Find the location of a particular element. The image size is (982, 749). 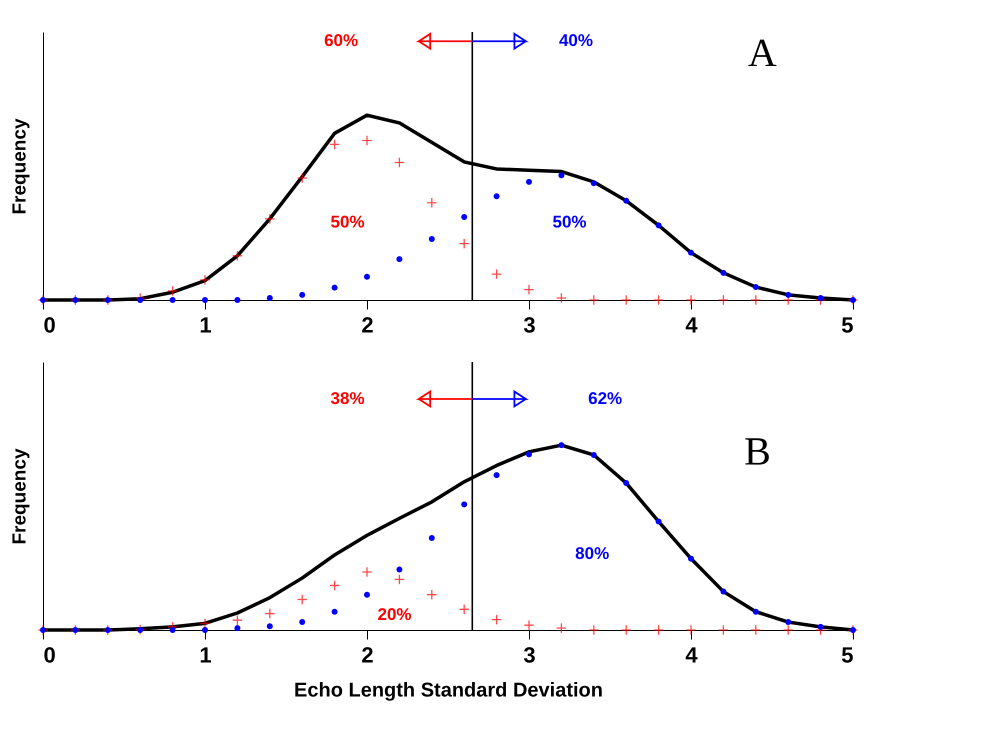

annotation: 80% is located at coordinates (592, 554).